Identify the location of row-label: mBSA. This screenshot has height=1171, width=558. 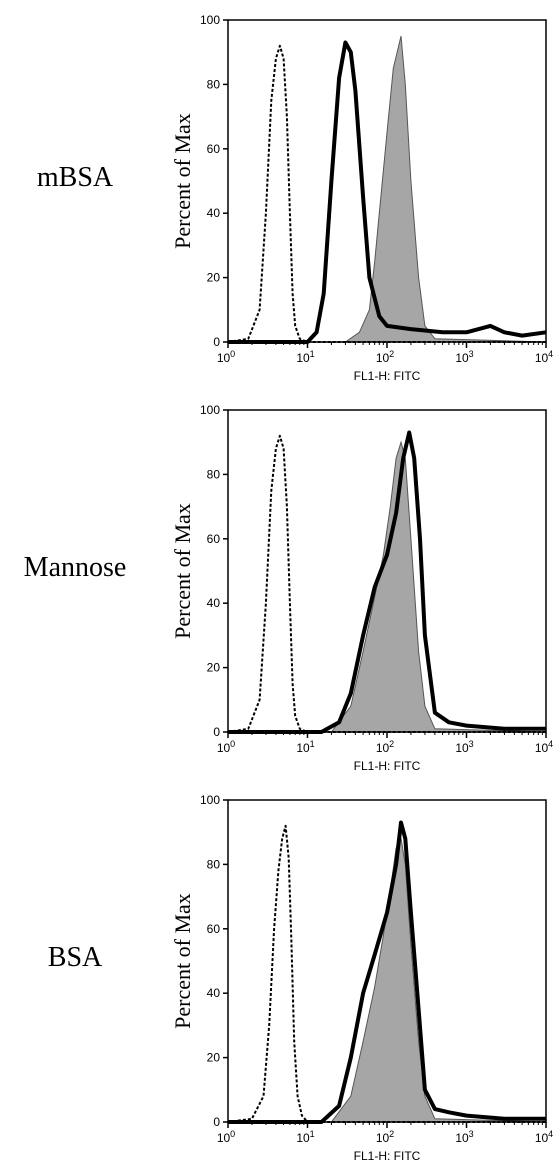
(75, 177).